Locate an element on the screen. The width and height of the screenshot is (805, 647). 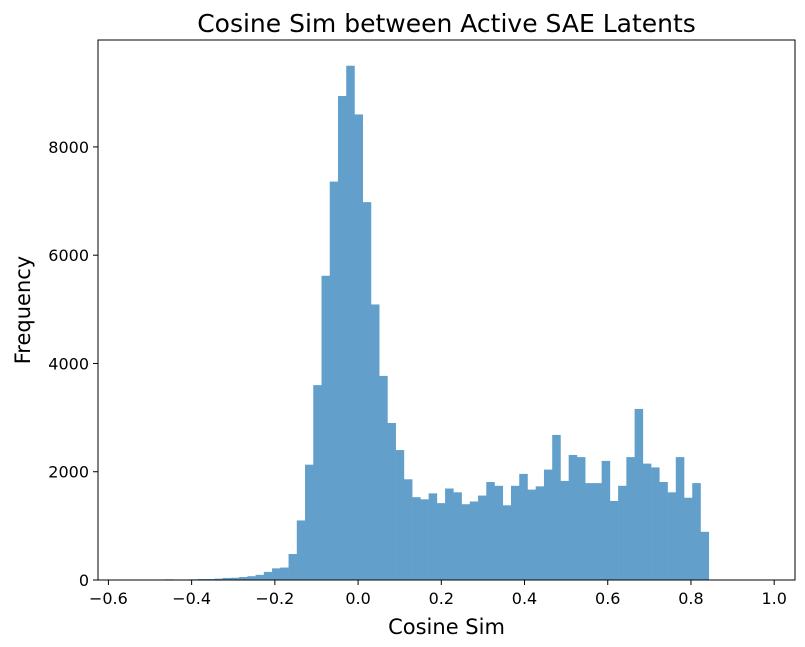
x-tick-label: −0.4 is located at coordinates (191, 598).